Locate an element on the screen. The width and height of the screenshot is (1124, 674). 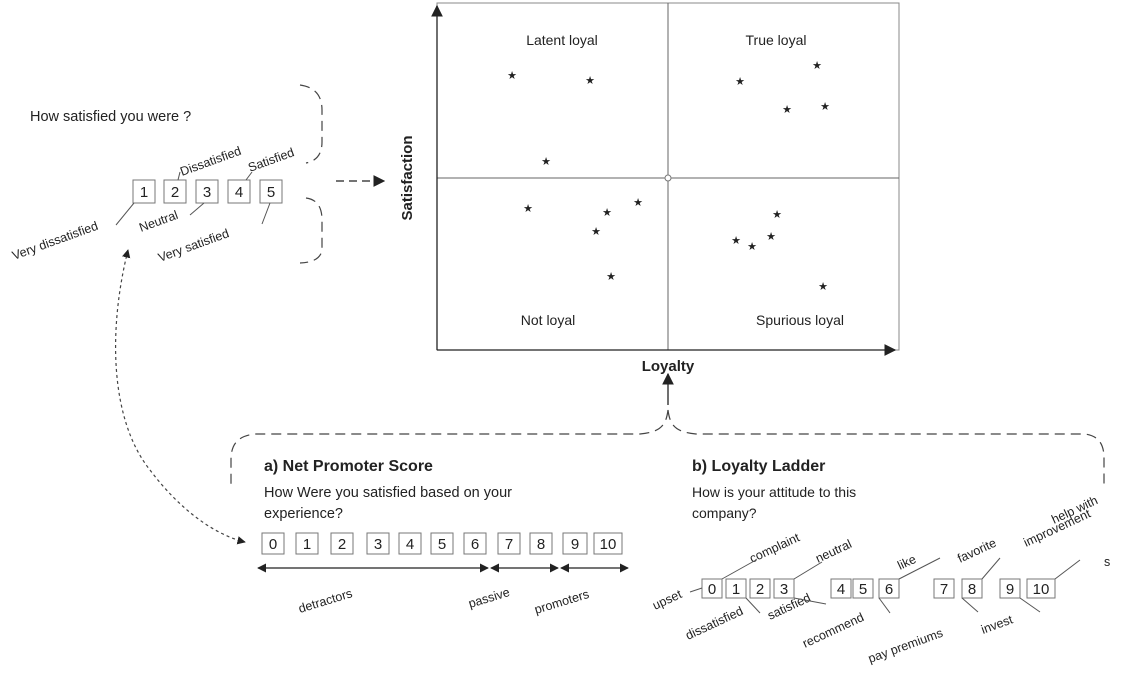
leader-like is located at coordinates (919, 568).